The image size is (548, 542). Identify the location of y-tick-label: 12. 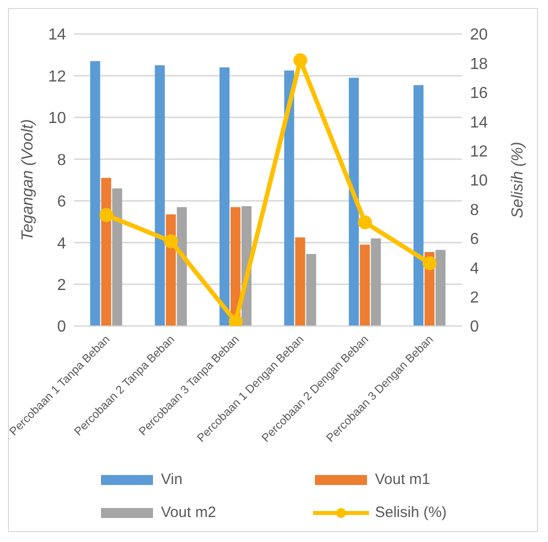
(57, 77).